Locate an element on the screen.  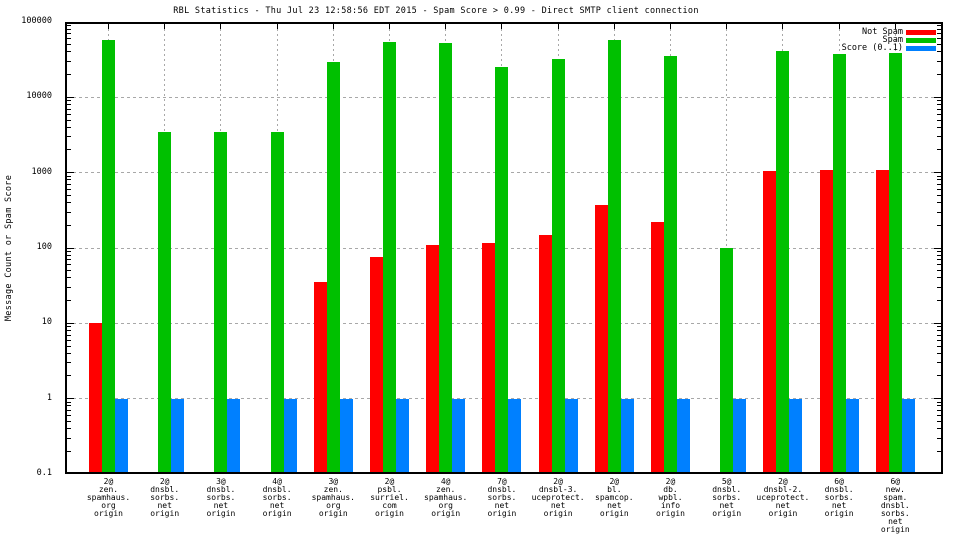
x-tick-label: 6@ dnsbl. sorbs. net origin is located at coordinates (839, 497).